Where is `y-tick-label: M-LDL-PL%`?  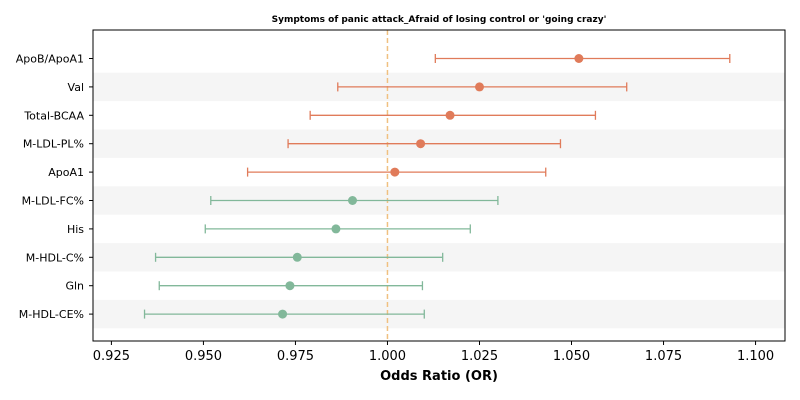 y-tick-label: M-LDL-PL% is located at coordinates (53, 144).